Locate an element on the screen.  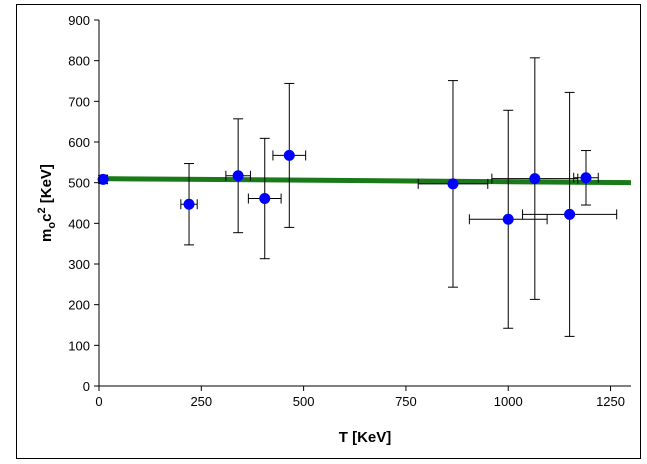
y-axis-title-unit: [KeV] is located at coordinates (46, 185).